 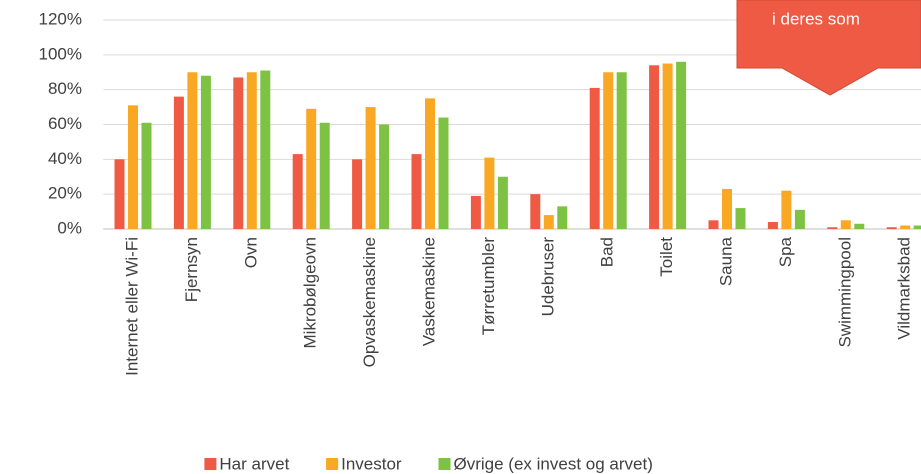 I want to click on y-tick-label: 60%, so click(x=65, y=123).